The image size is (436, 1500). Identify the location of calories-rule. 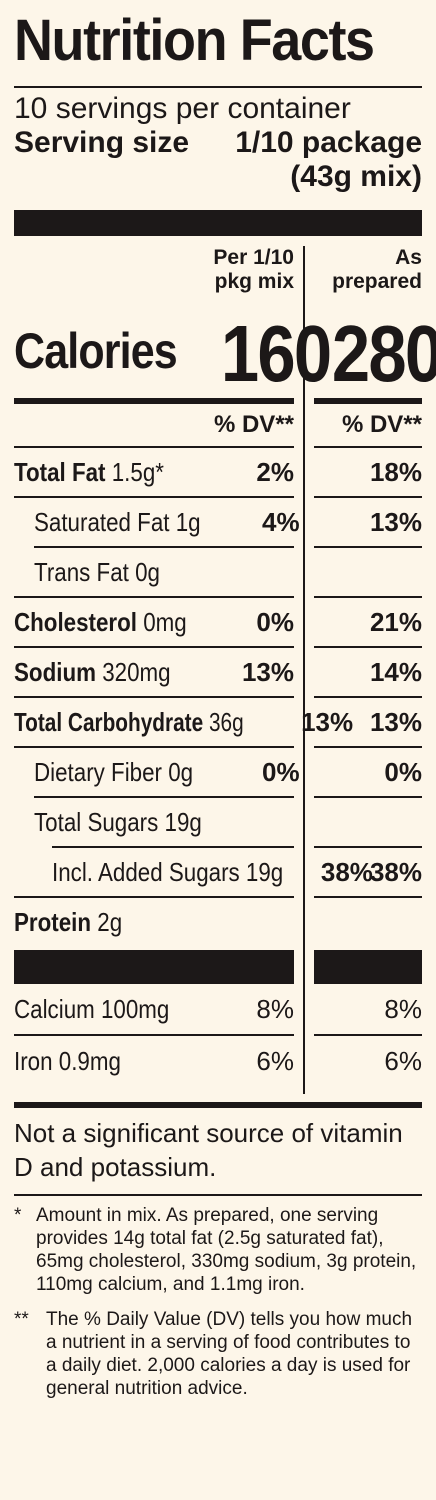
(218, 401).